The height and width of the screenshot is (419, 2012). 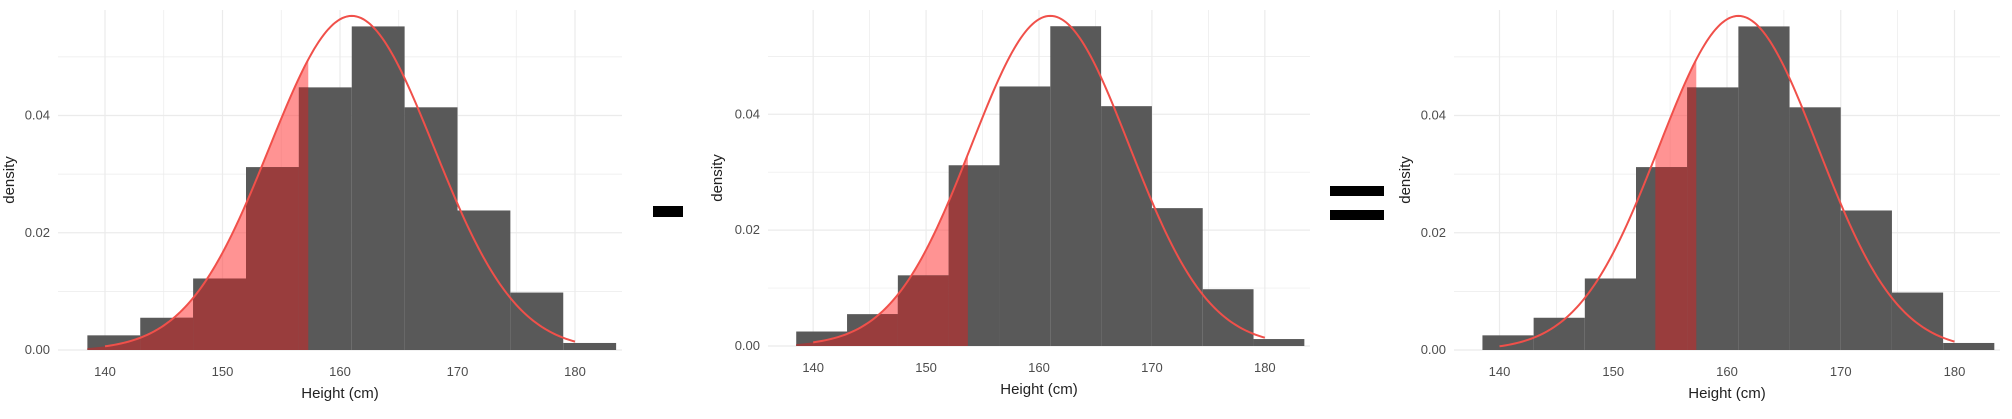 I want to click on equals-operator, so click(x=1357, y=203).